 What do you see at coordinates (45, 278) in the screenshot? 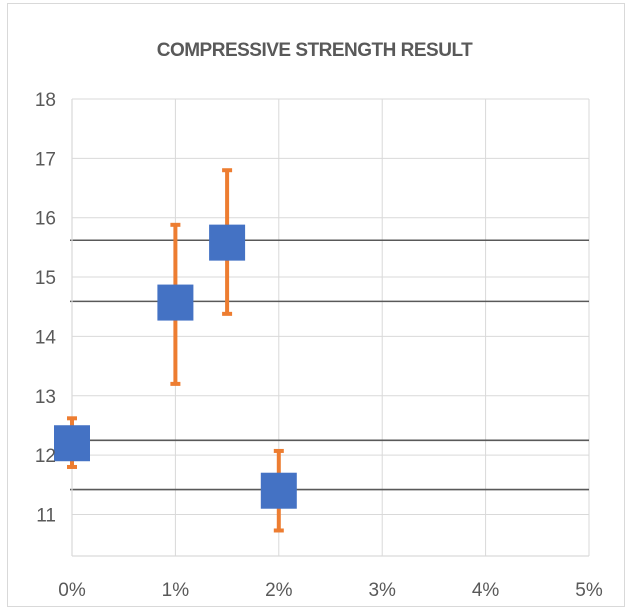
I see `y-tick-label: 15` at bounding box center [45, 278].